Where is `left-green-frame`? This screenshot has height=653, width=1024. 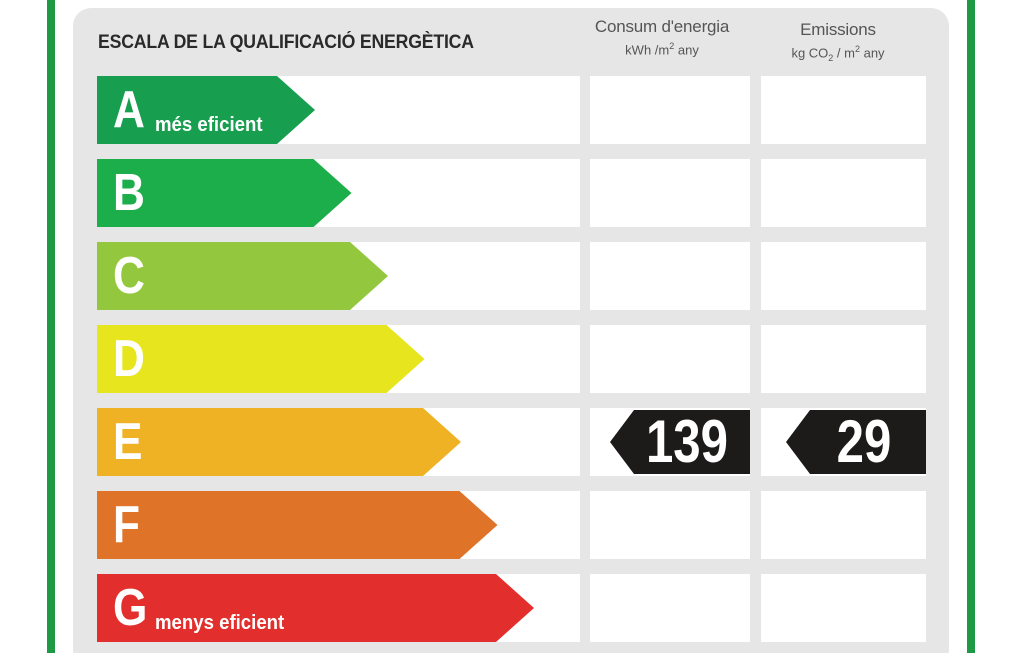 left-green-frame is located at coordinates (51, 326).